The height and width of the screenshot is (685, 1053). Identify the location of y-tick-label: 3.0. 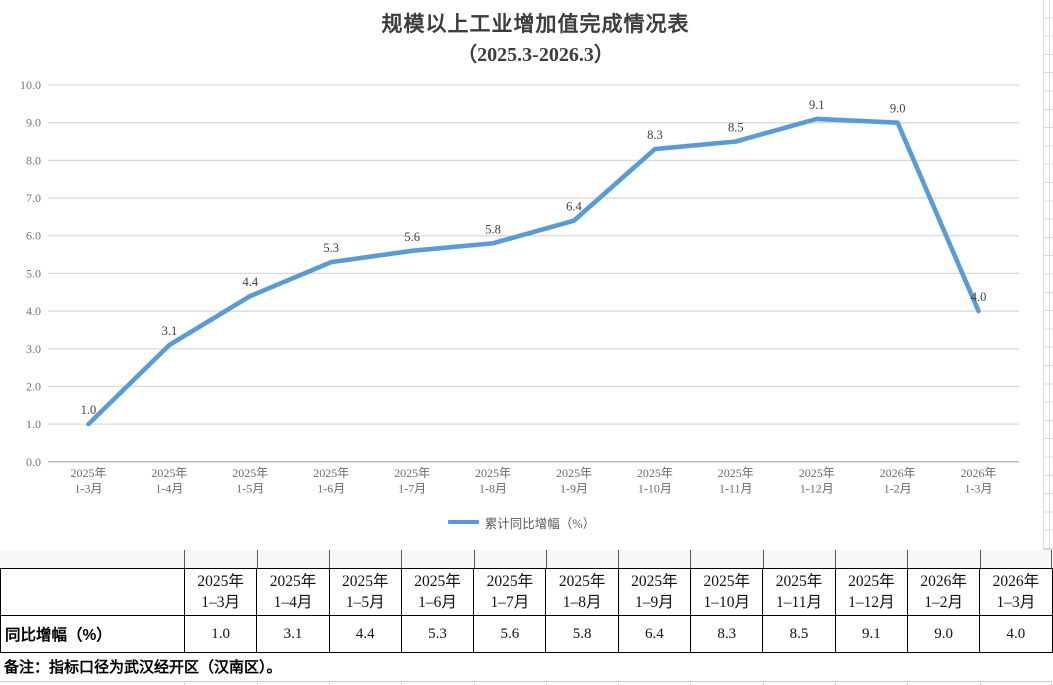
(33, 349).